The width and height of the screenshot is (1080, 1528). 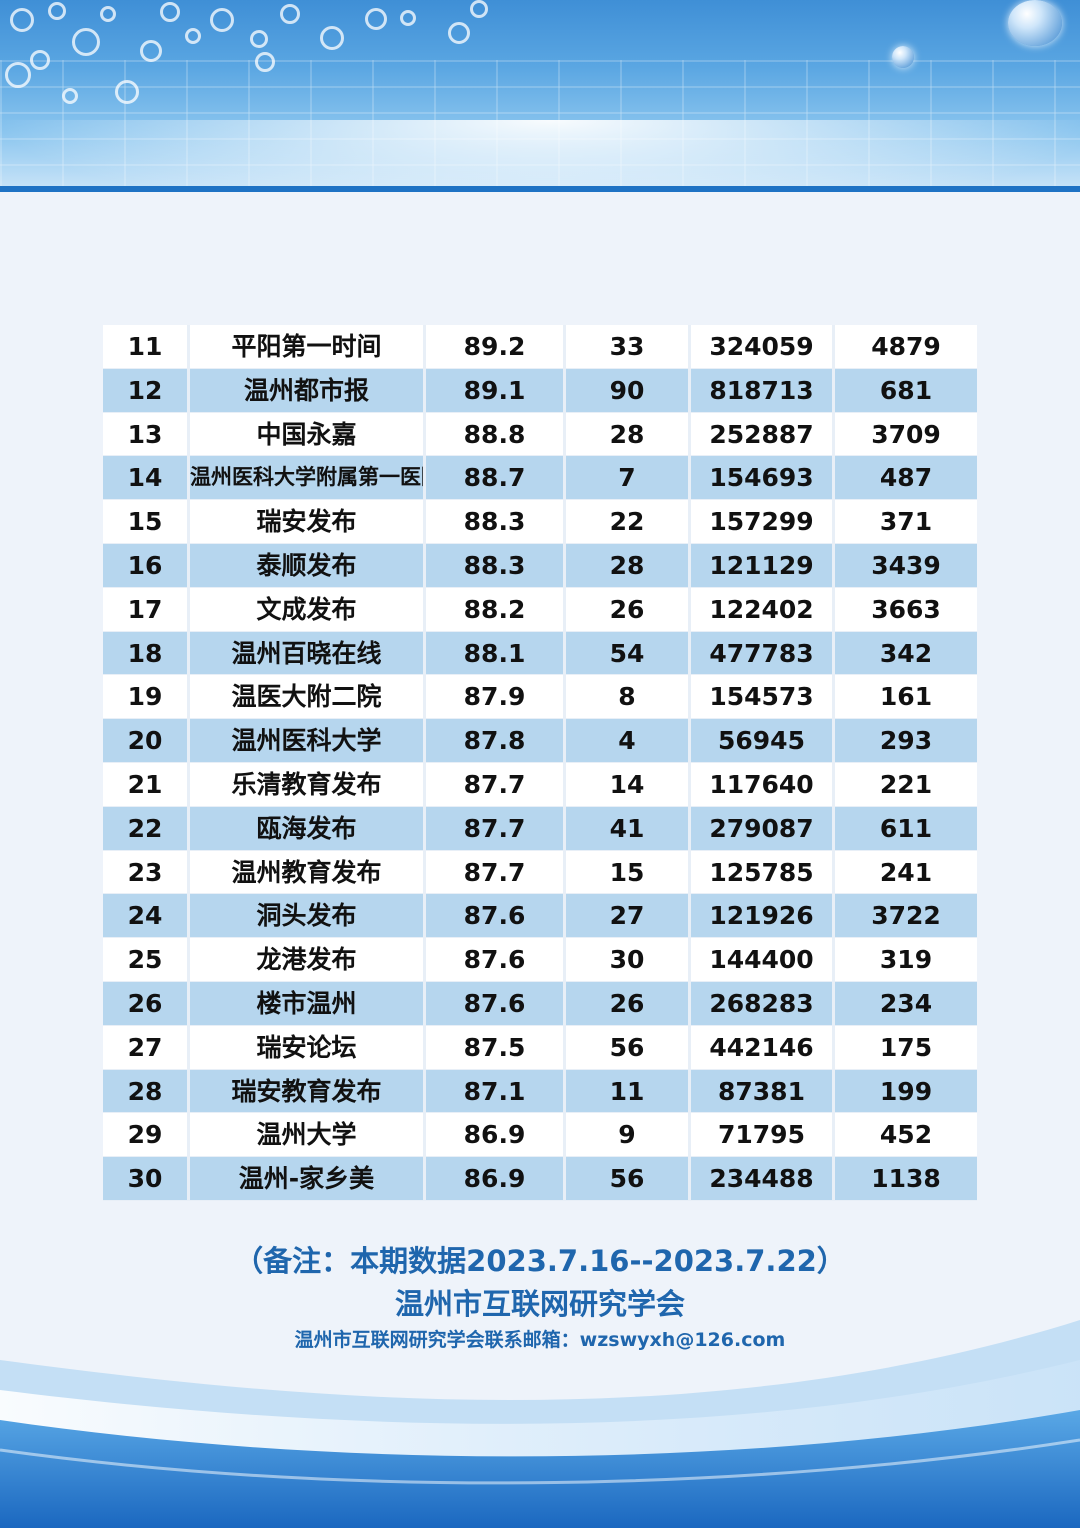 I want to click on rank-cell: 19, so click(x=146, y=697).